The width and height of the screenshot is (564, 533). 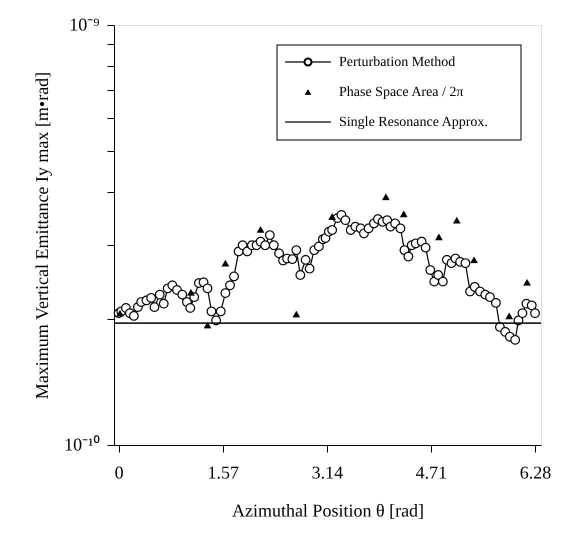 What do you see at coordinates (397, 62) in the screenshot?
I see `legend-label: Perturbation Method` at bounding box center [397, 62].